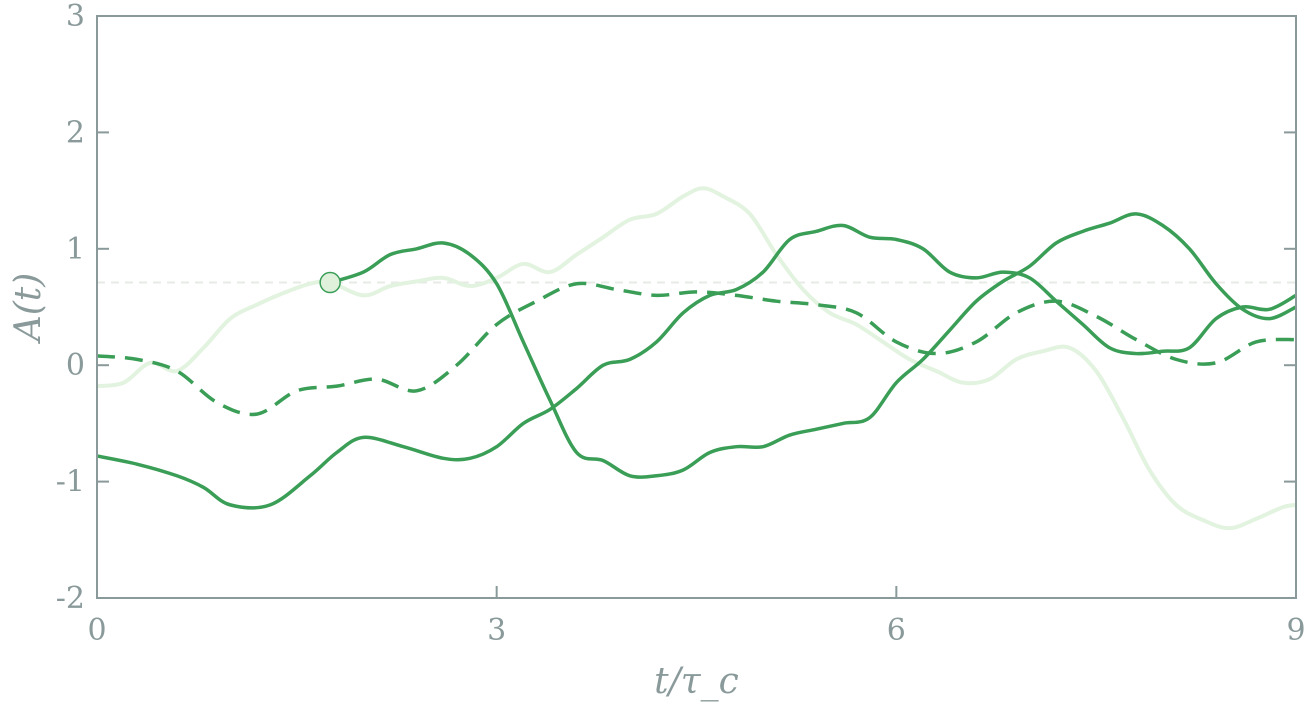 This screenshot has width=1304, height=705. I want to click on y-tick-label: -2, so click(70, 598).